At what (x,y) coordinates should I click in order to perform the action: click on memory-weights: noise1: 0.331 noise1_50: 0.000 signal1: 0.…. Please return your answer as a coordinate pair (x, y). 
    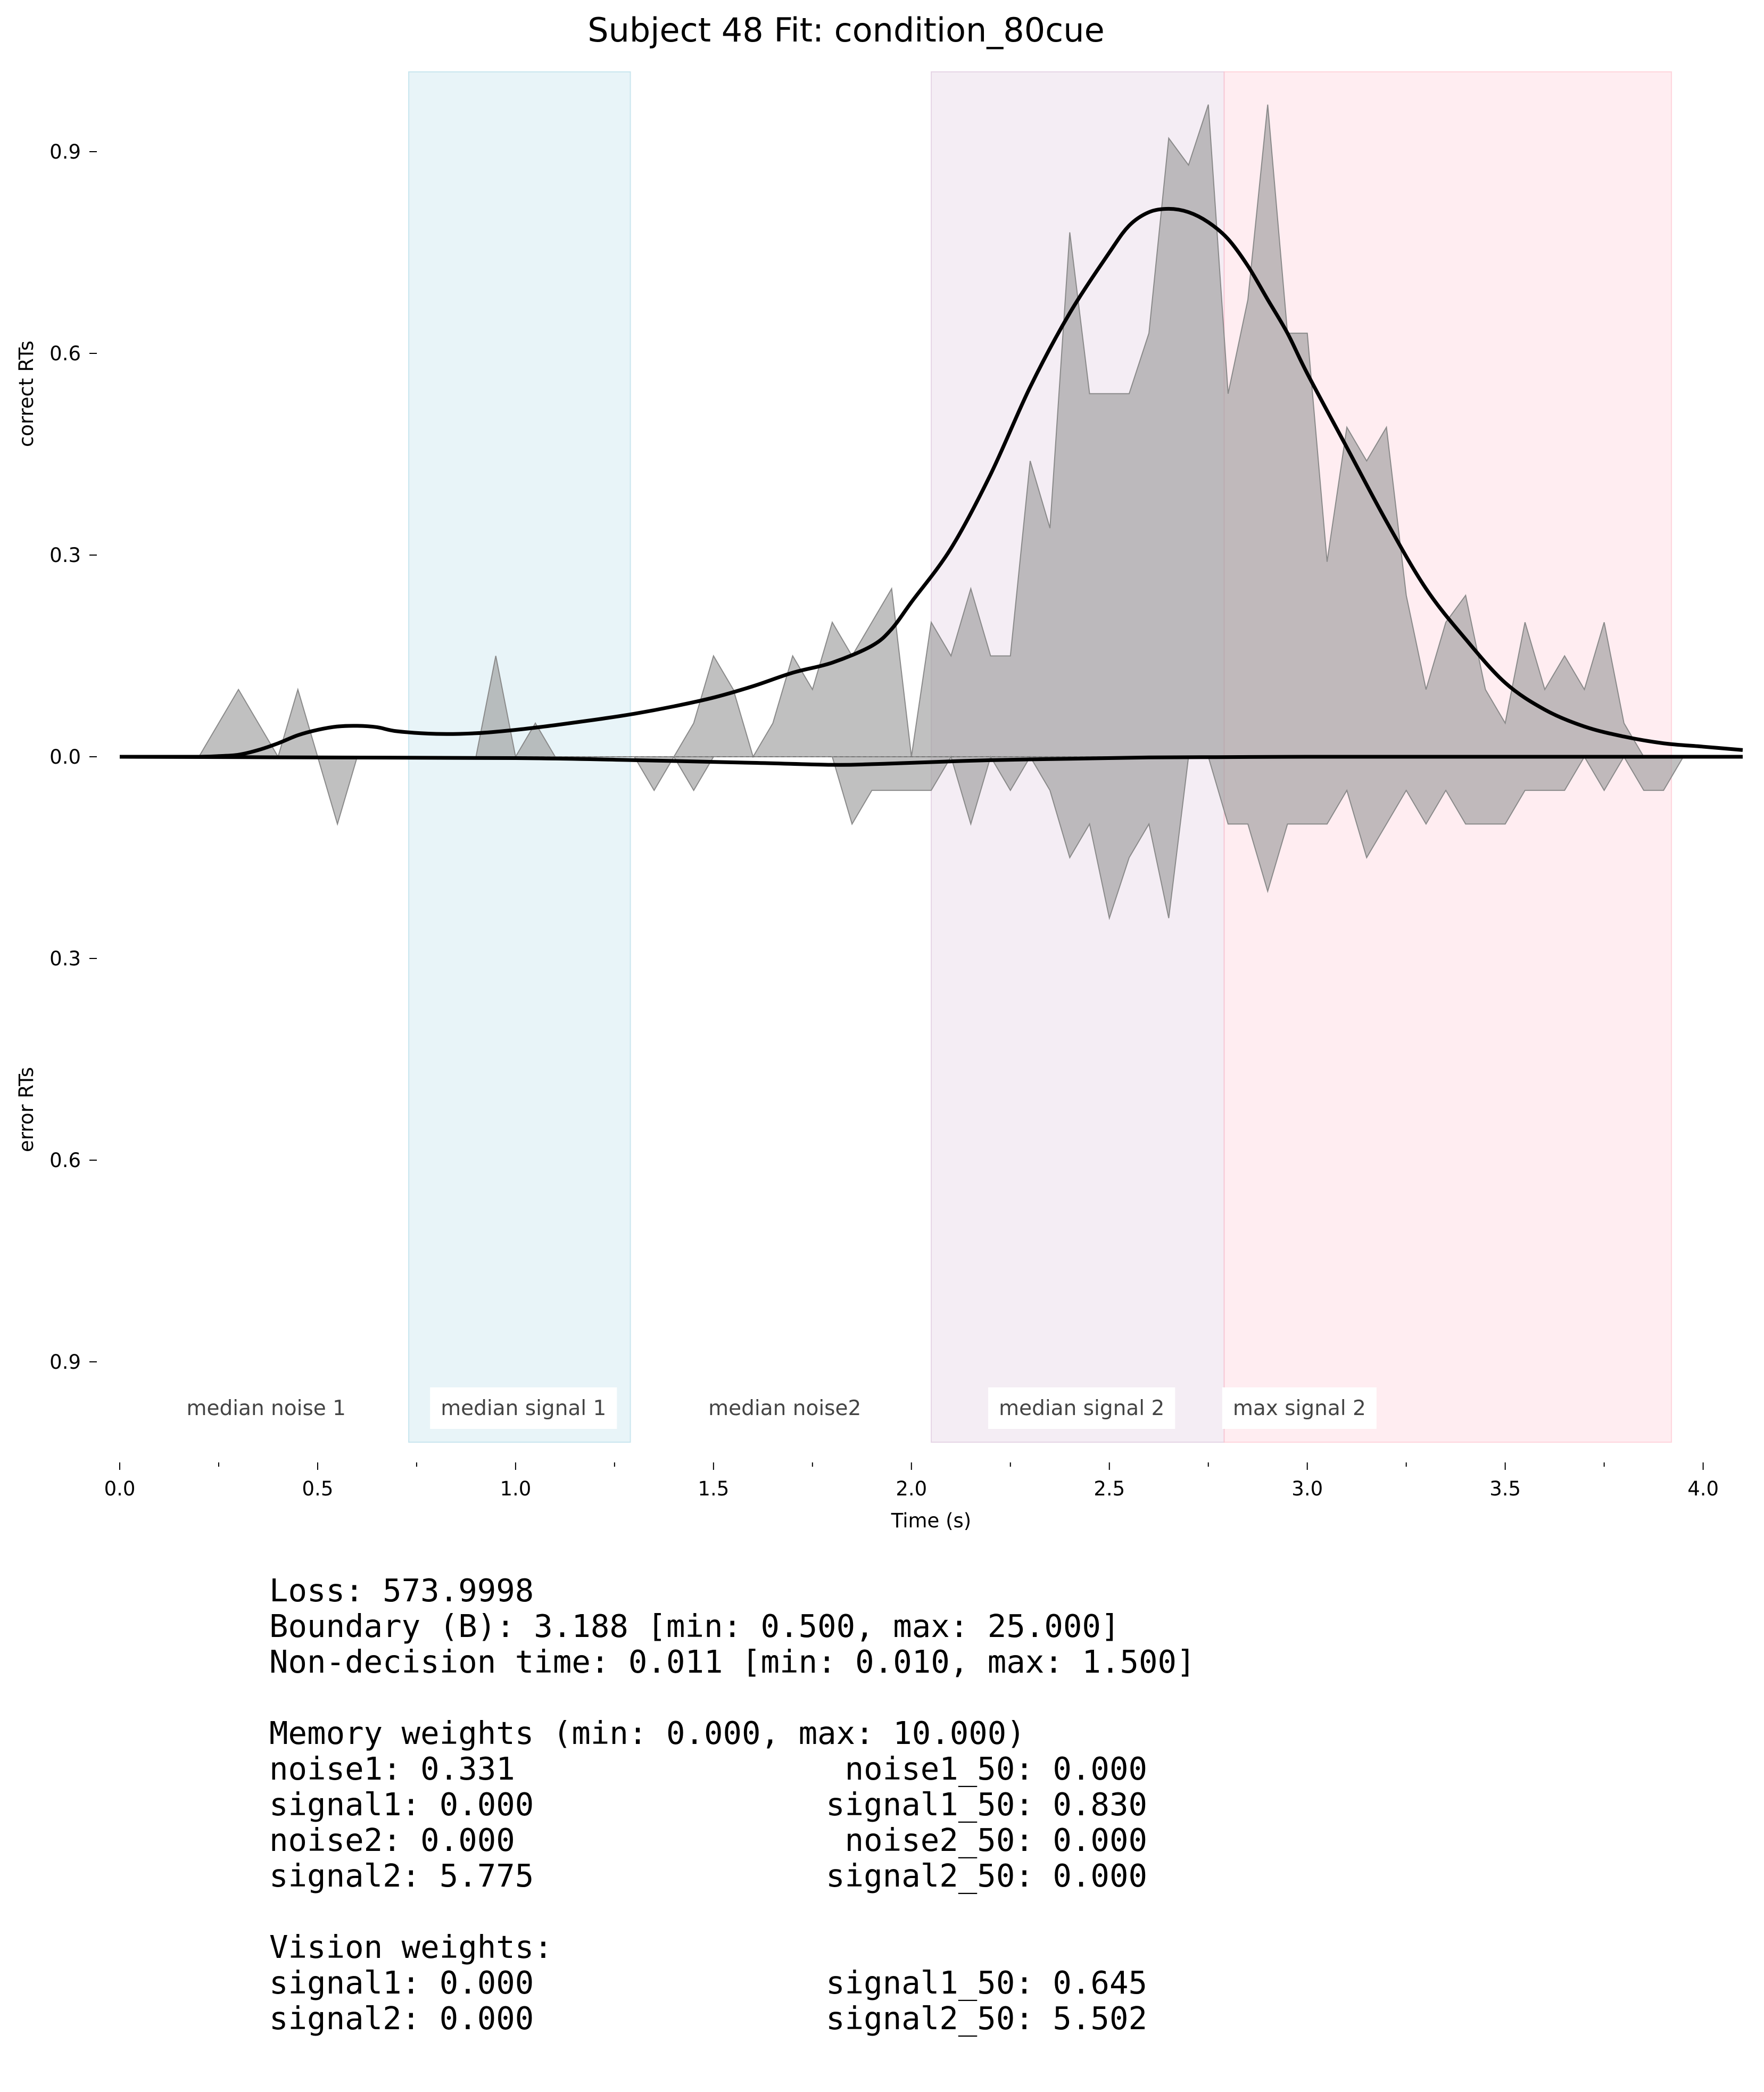
    Looking at the image, I should click on (881, 1822).